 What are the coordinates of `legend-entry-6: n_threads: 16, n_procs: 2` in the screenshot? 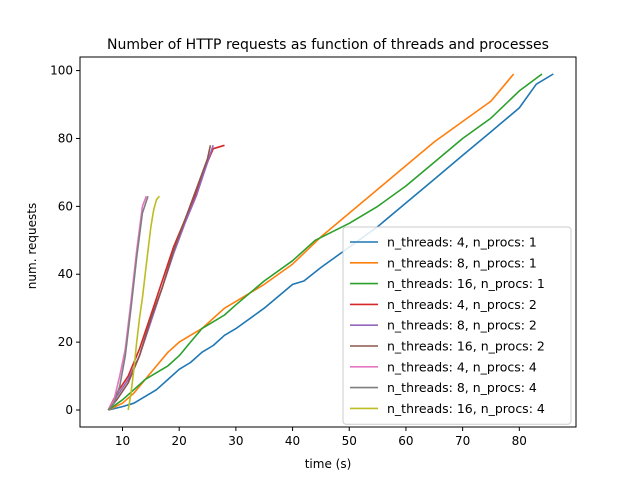 It's located at (466, 346).